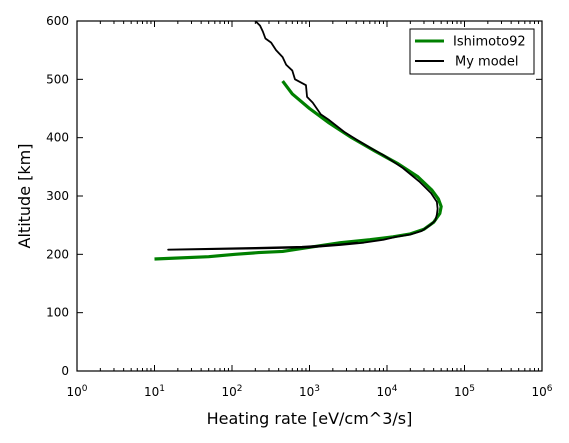 This screenshot has width=569, height=443. I want to click on legend: Ishimoto92 My model, so click(472, 51).